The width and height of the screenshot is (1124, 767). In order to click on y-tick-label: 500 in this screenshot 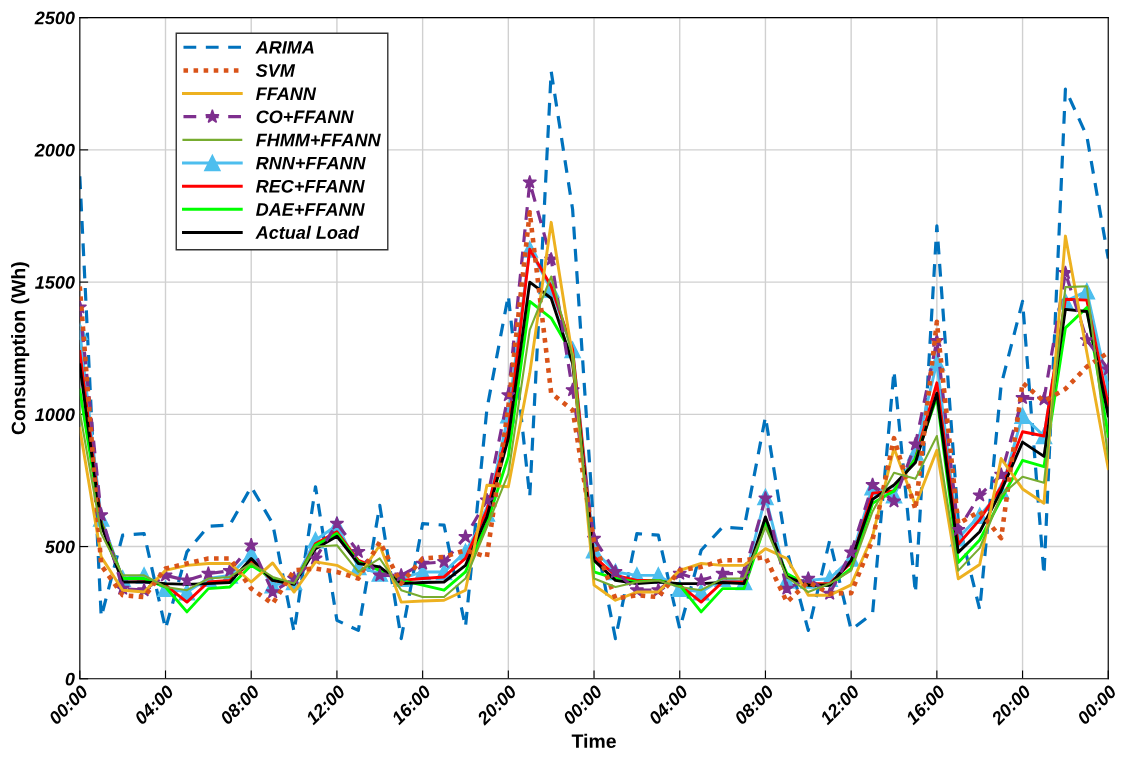, I will do `click(60, 547)`.